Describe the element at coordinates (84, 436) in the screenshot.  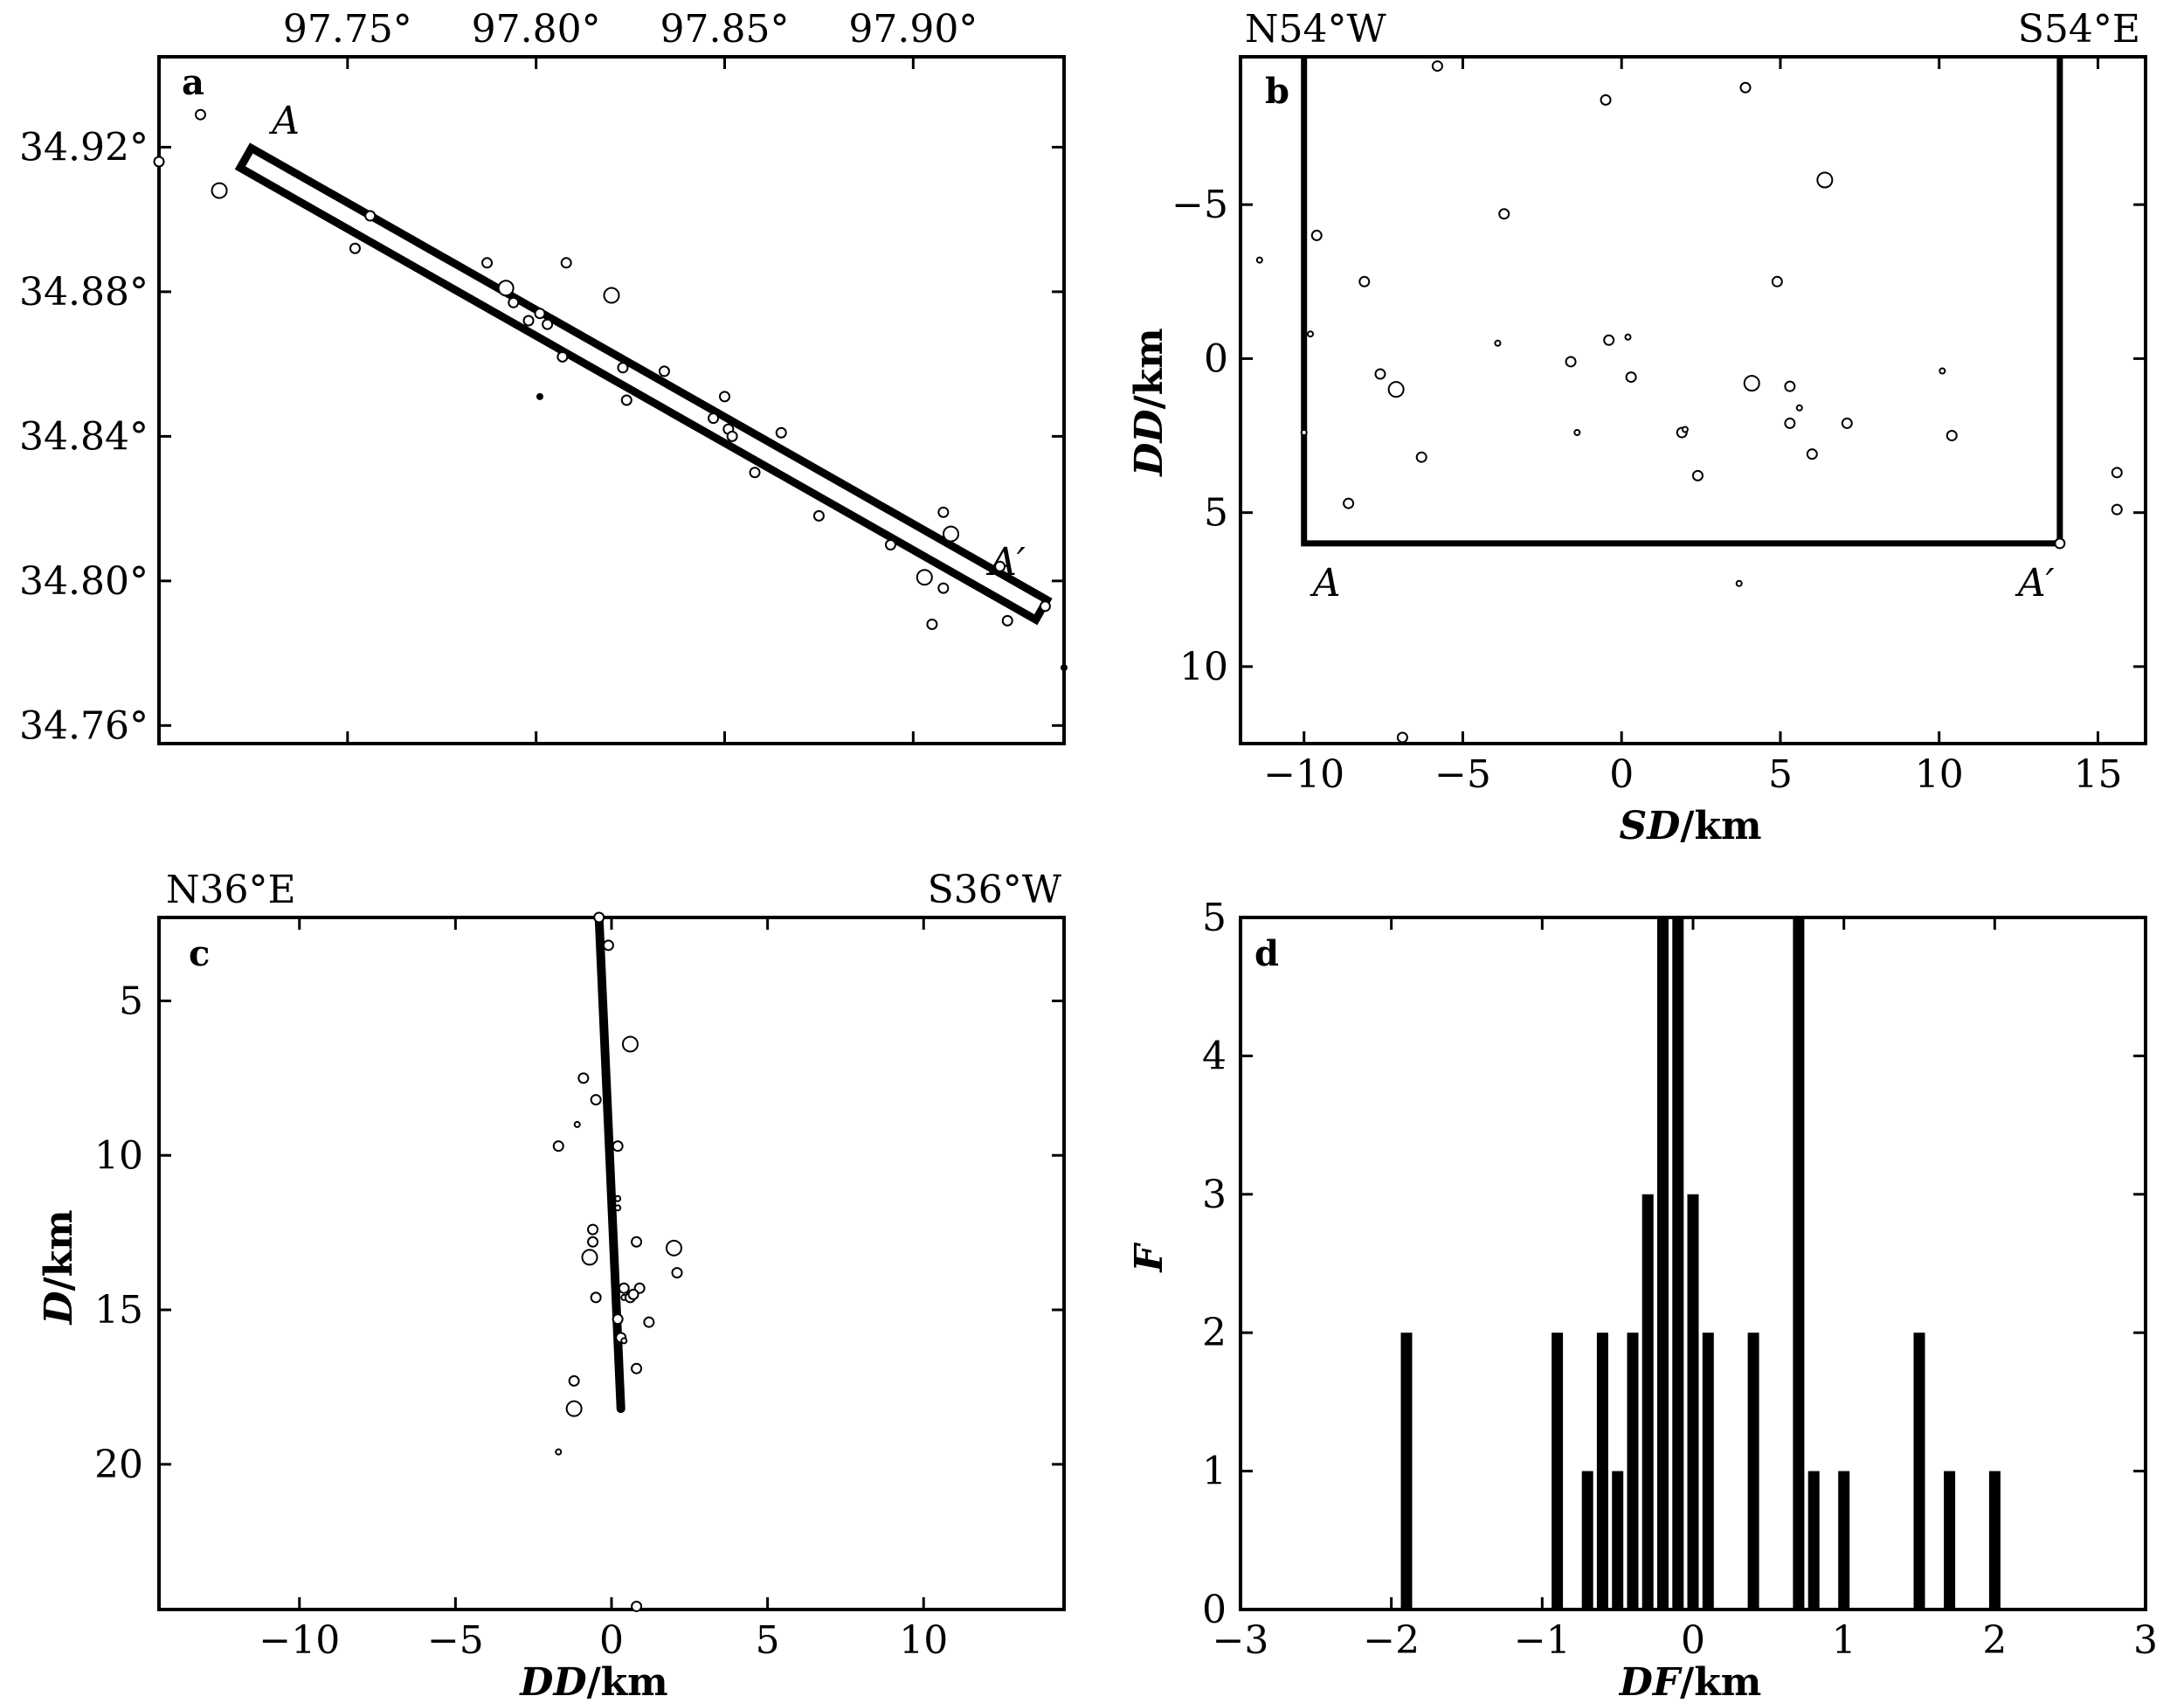
I see `panel-a-left-tick-label: 34.84°` at that location.